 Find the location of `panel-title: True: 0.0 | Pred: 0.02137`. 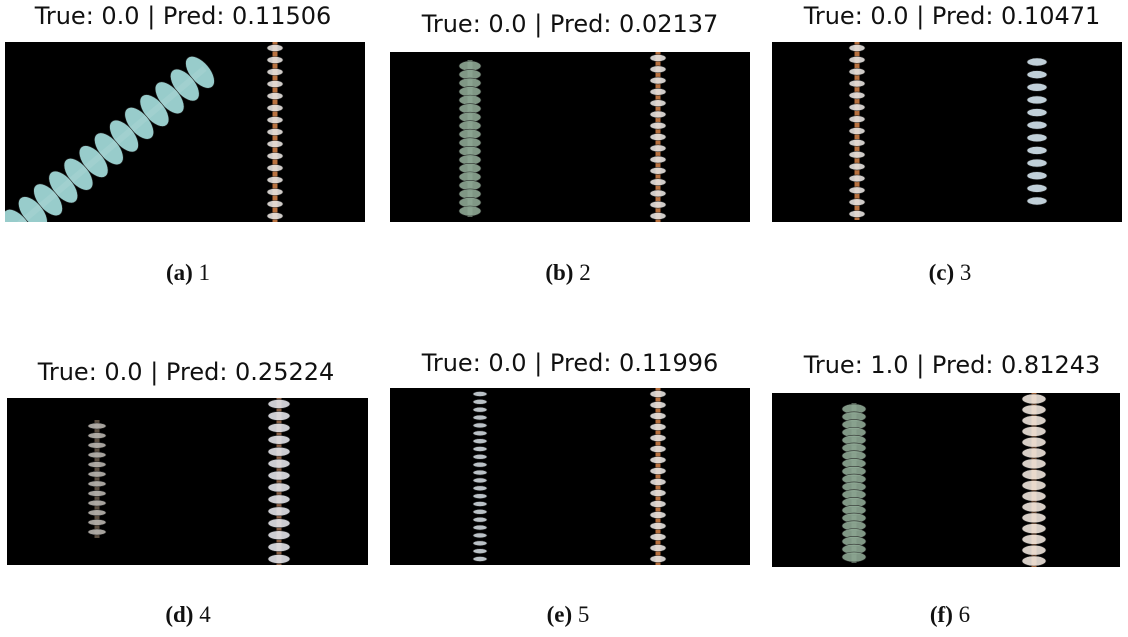

panel-title: True: 0.0 | Pred: 0.02137 is located at coordinates (570, 24).